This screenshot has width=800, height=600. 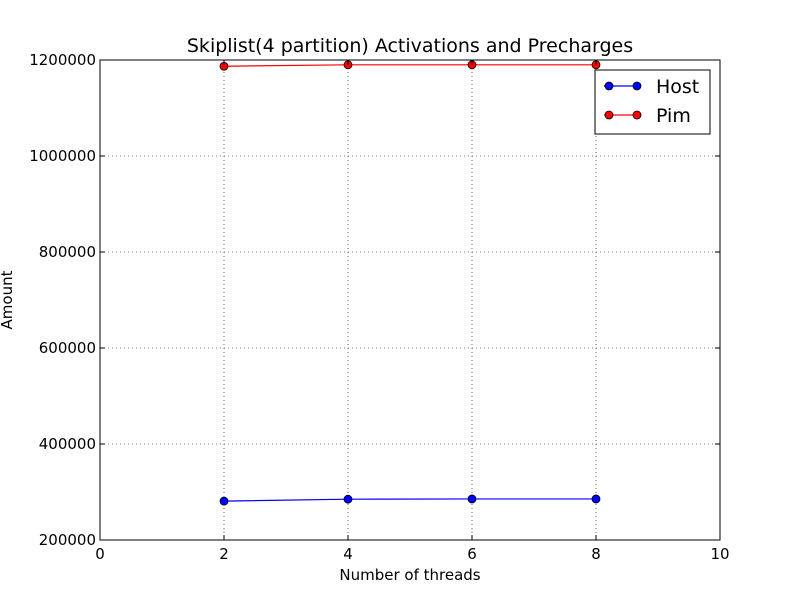 What do you see at coordinates (67, 348) in the screenshot?
I see `y-tick-label: 600000` at bounding box center [67, 348].